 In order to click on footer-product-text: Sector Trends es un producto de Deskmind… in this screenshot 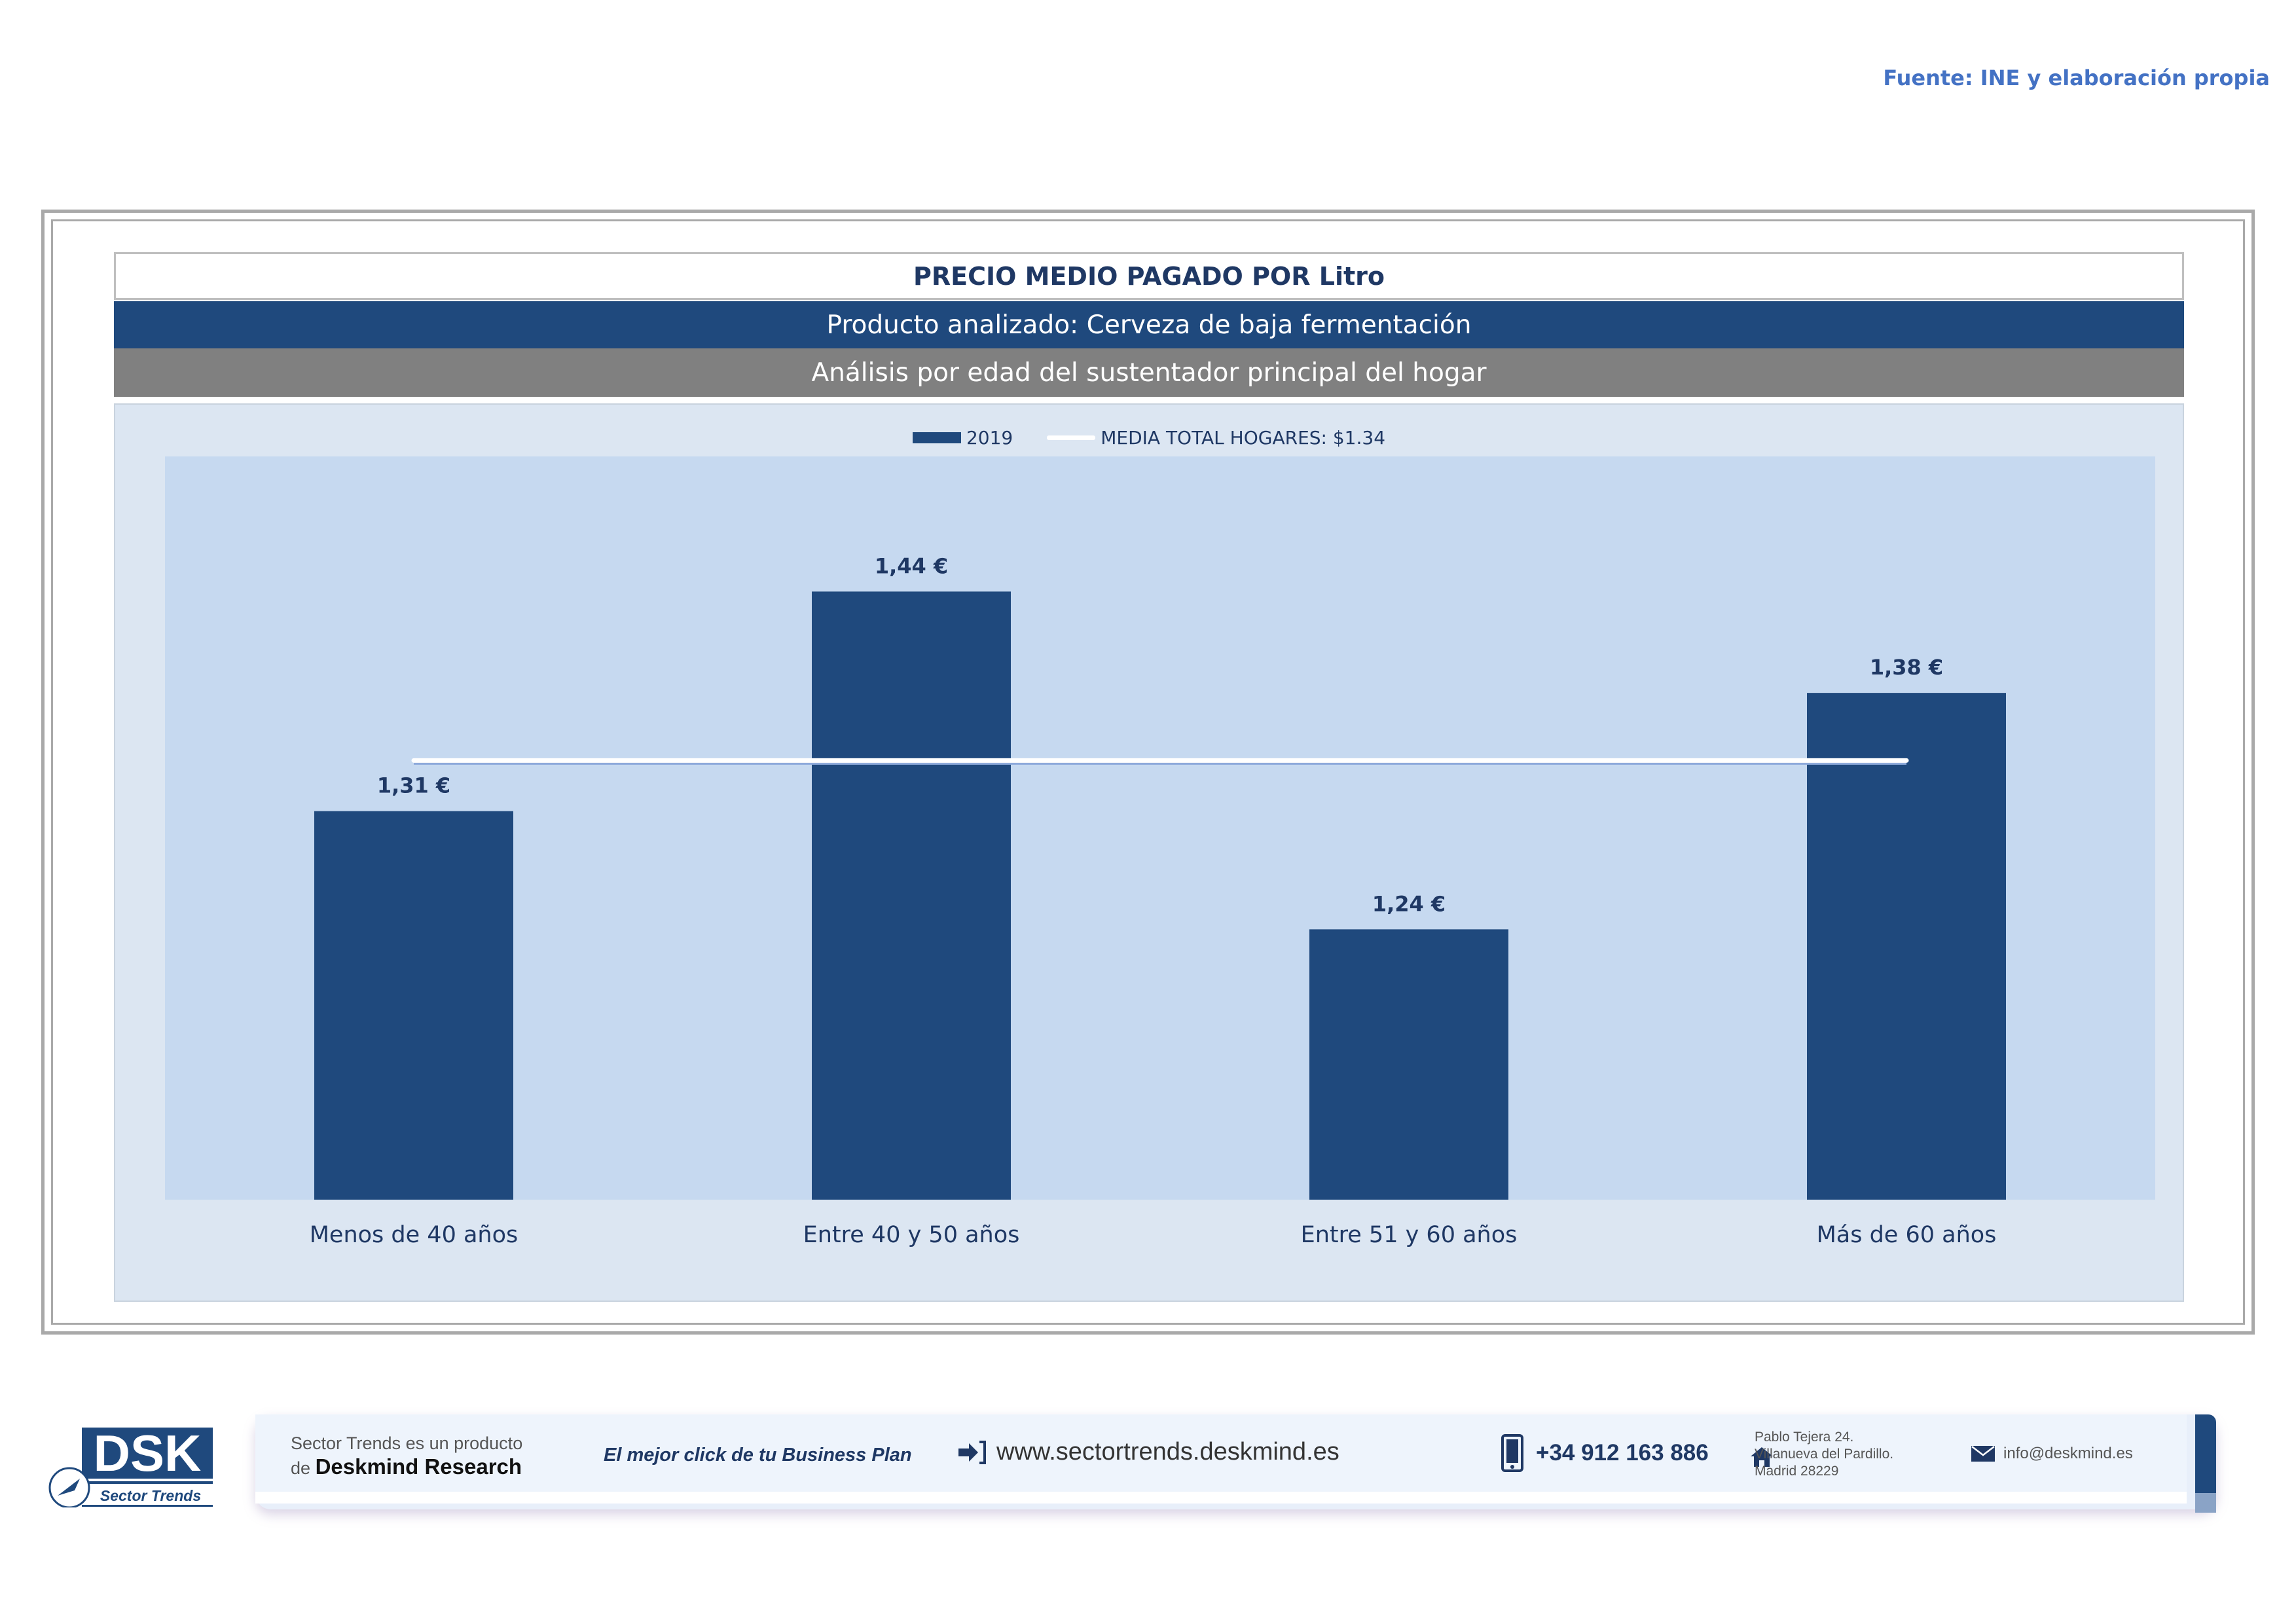, I will do `click(407, 1456)`.